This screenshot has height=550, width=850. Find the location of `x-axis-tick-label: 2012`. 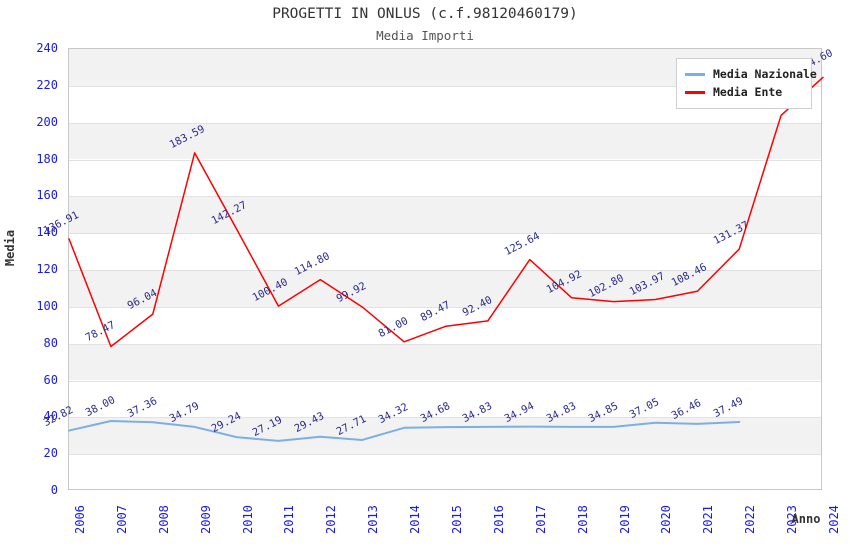

x-axis-tick-label: 2012 is located at coordinates (331, 519).